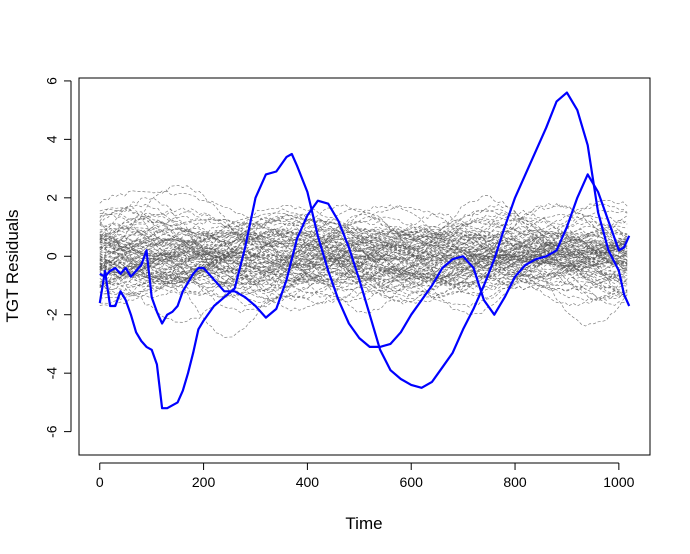 The width and height of the screenshot is (690, 554). What do you see at coordinates (52, 139) in the screenshot?
I see `y-tick-label: 4` at bounding box center [52, 139].